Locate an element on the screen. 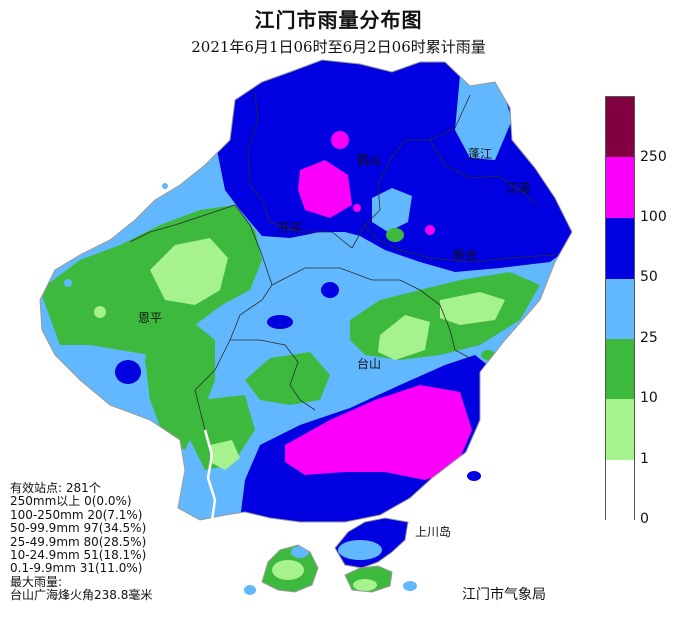  legend-tick-50: 50 is located at coordinates (649, 277).